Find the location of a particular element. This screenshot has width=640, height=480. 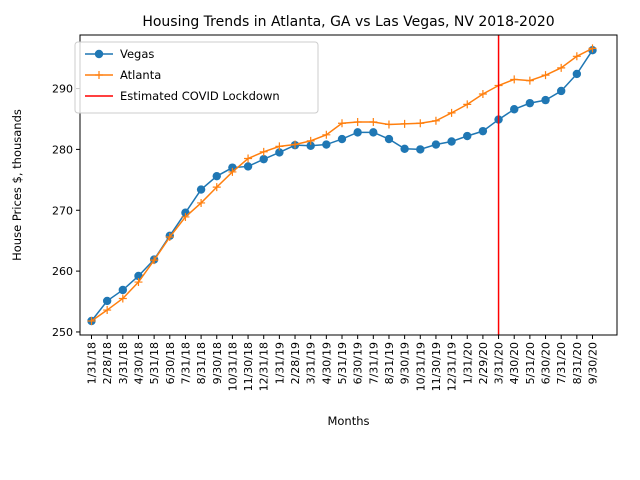

legend-label: Vegas is located at coordinates (137, 54).